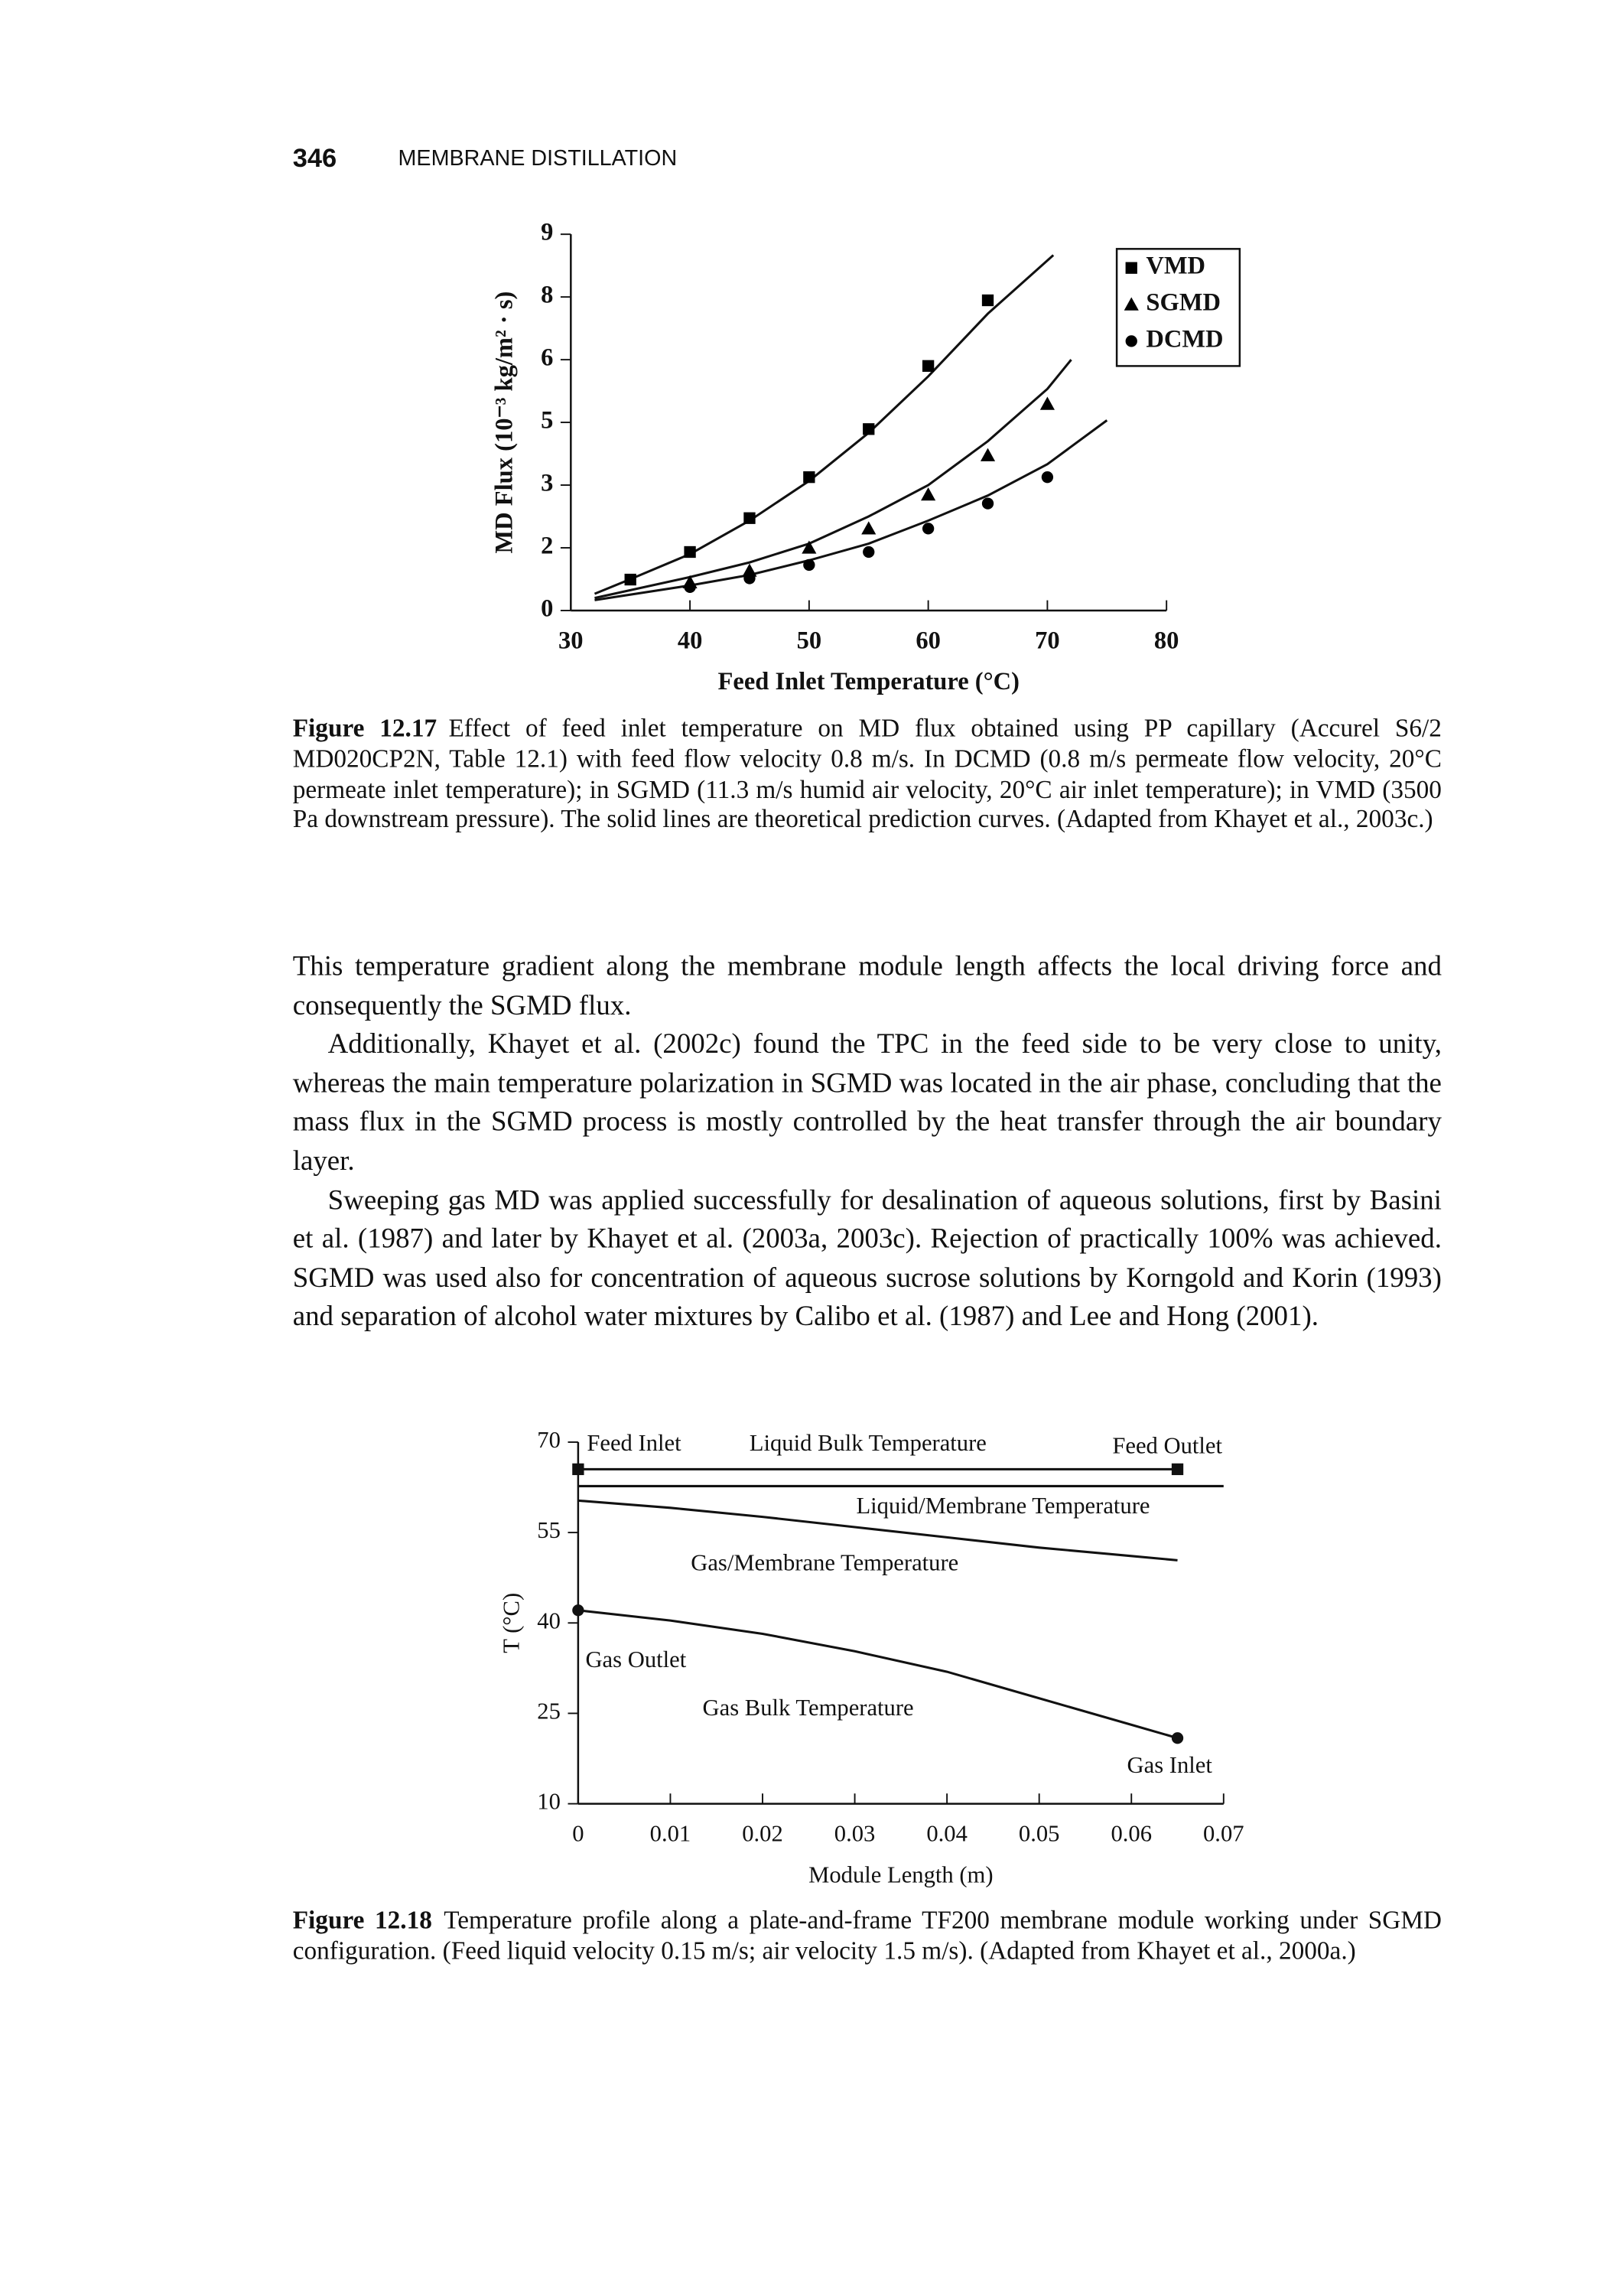  Describe the element at coordinates (1039, 1834) in the screenshot. I see `x-tick-label: 0.05` at that location.